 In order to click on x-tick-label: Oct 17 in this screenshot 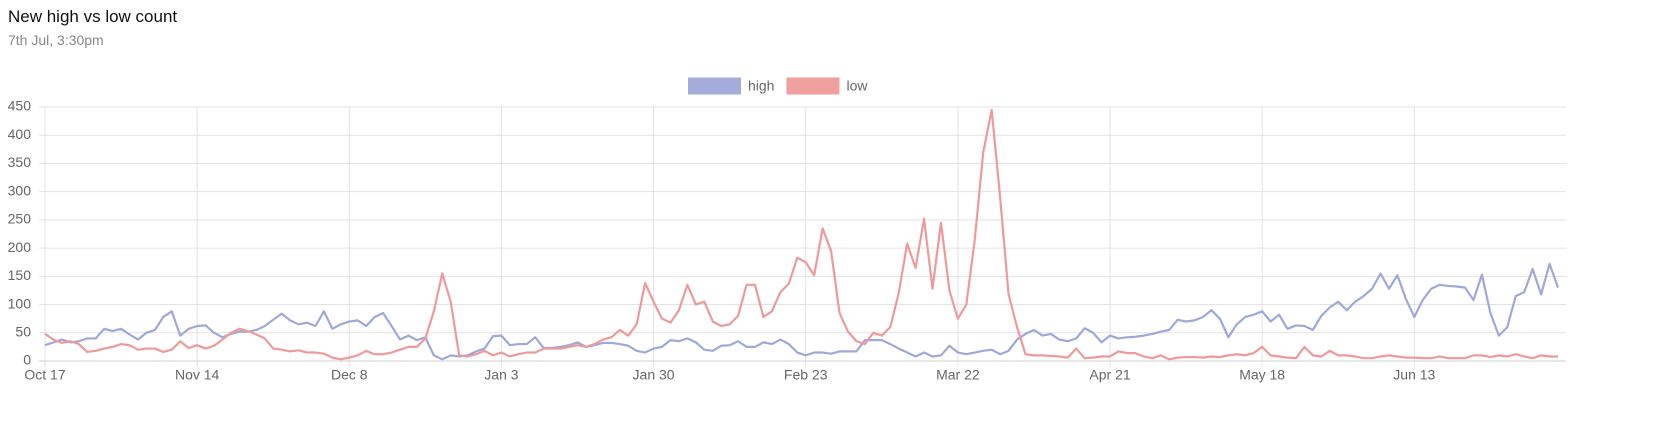, I will do `click(44, 375)`.